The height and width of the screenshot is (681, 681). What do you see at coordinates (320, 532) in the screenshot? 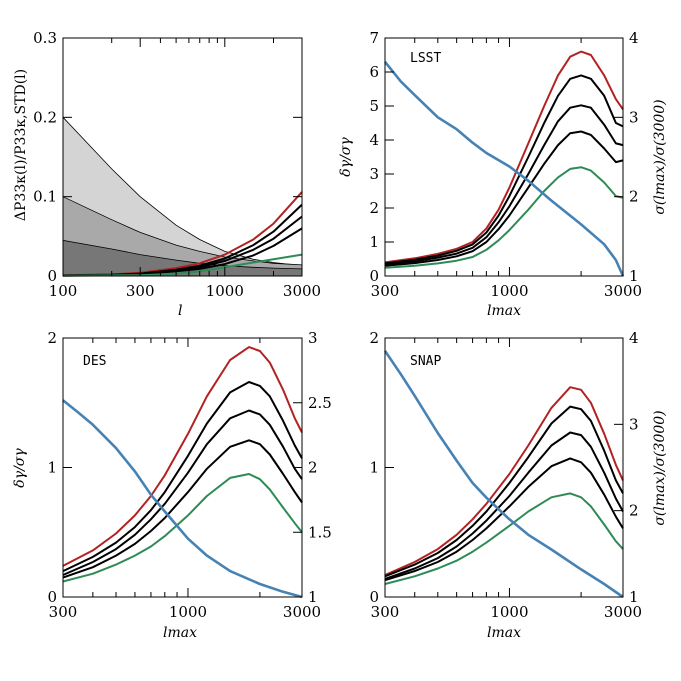
I see `y2-tick-label: 1.5` at bounding box center [320, 532].